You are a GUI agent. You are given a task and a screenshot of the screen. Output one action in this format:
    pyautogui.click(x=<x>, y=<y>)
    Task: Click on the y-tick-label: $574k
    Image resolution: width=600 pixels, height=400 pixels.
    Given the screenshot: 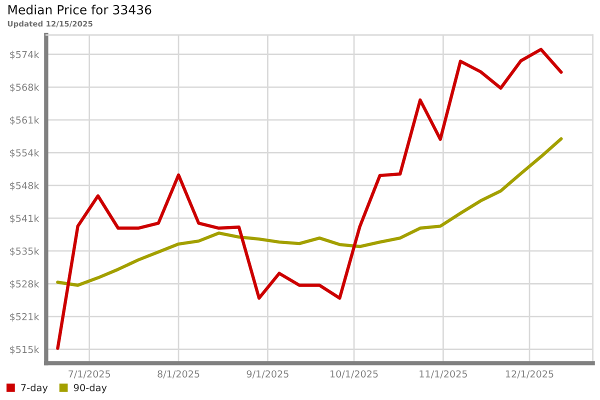 What is the action you would take?
    pyautogui.click(x=25, y=55)
    